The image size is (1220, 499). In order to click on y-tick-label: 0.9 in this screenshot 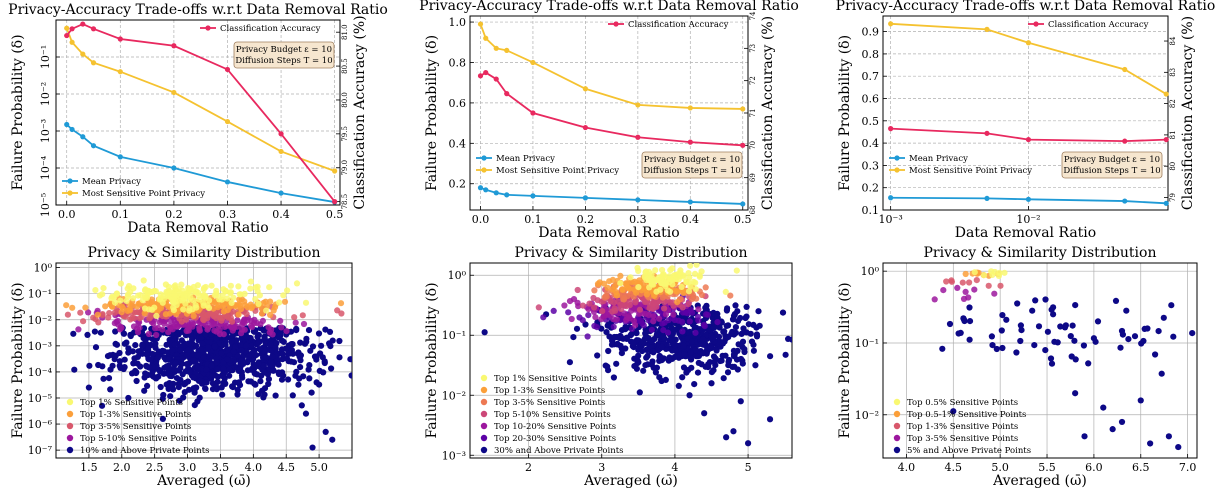, I will do `click(871, 32)`.